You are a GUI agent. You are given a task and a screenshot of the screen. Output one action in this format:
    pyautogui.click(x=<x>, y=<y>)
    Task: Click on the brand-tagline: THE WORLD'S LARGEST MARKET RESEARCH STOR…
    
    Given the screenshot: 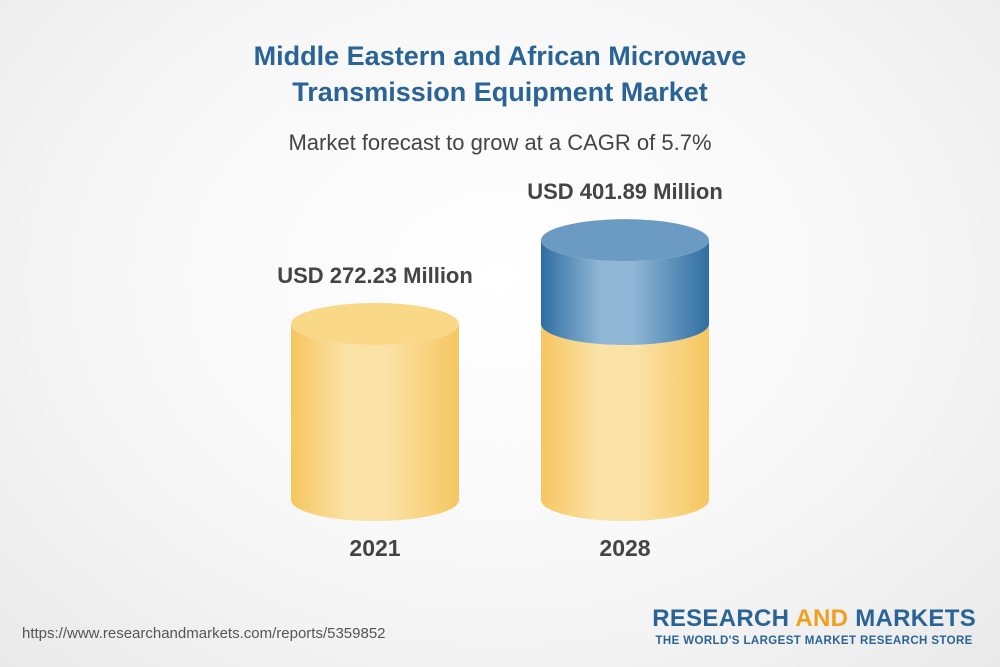 What is the action you would take?
    pyautogui.click(x=814, y=641)
    